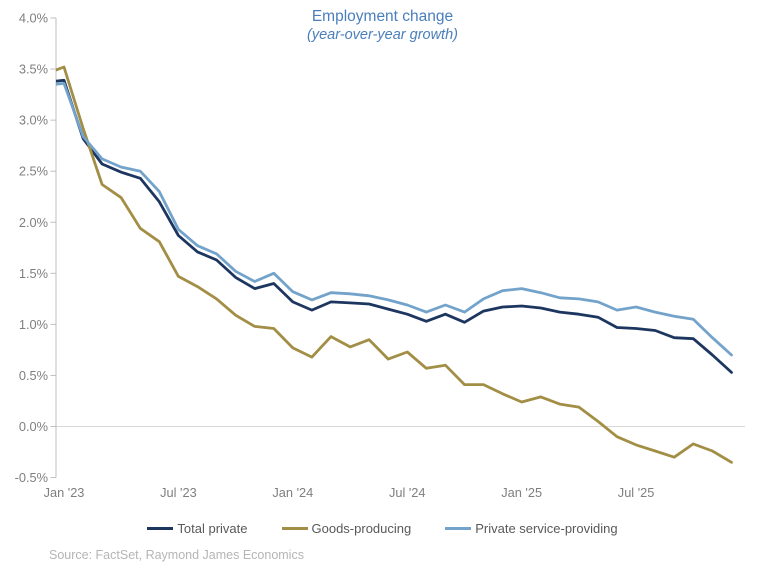 The width and height of the screenshot is (765, 574). What do you see at coordinates (160, 528) in the screenshot?
I see `total-private-line-swatch` at bounding box center [160, 528].